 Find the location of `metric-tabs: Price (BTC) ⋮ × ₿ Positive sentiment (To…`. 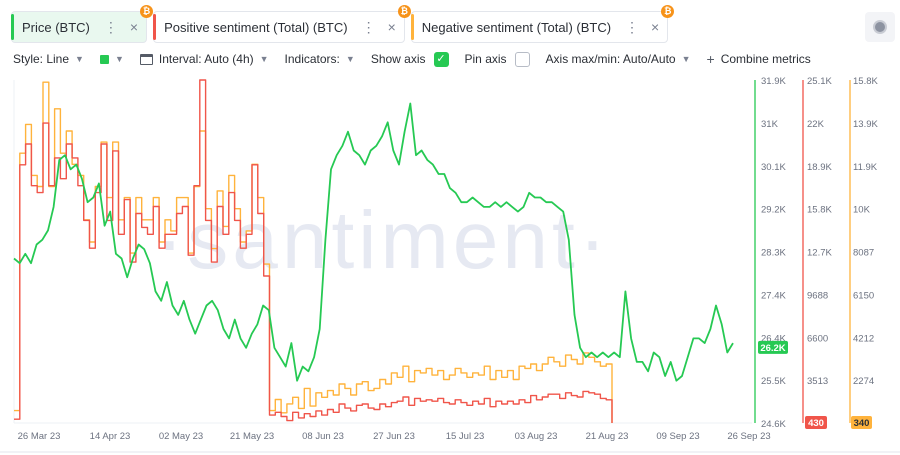

metric-tabs: Price (BTC) ⋮ × ₿ Positive sentiment (To… is located at coordinates (343, 24).